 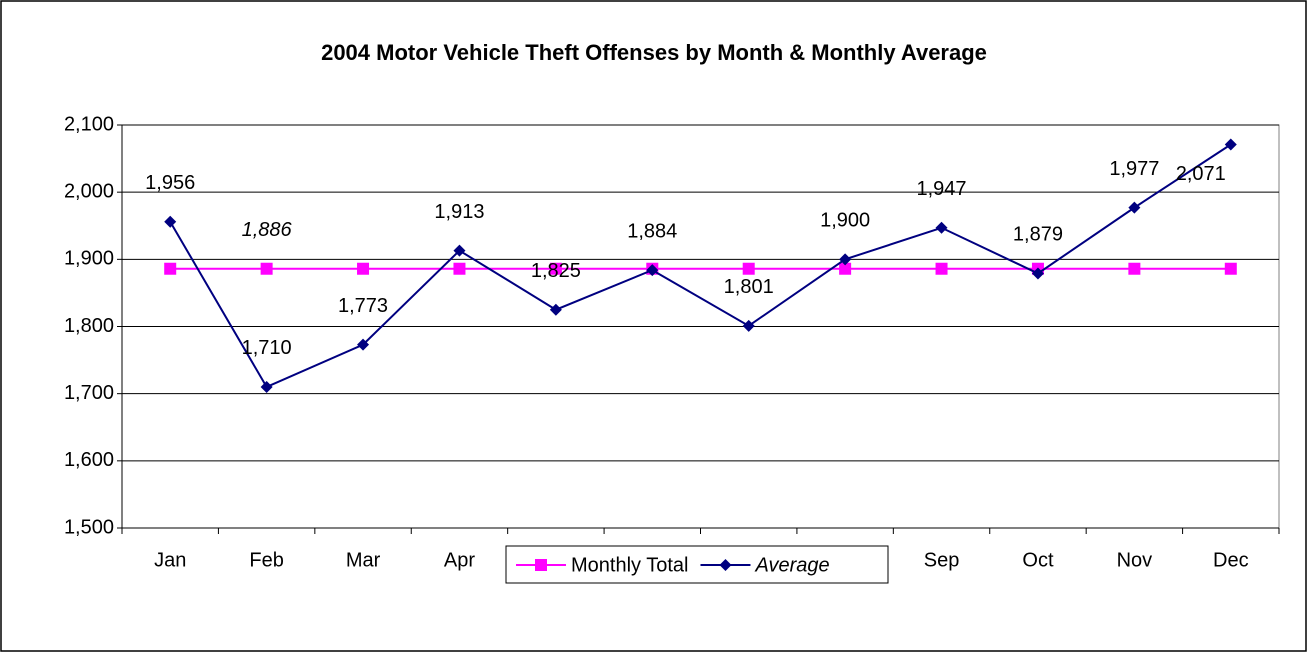 I want to click on x-tick-label: Feb, so click(x=266, y=560).